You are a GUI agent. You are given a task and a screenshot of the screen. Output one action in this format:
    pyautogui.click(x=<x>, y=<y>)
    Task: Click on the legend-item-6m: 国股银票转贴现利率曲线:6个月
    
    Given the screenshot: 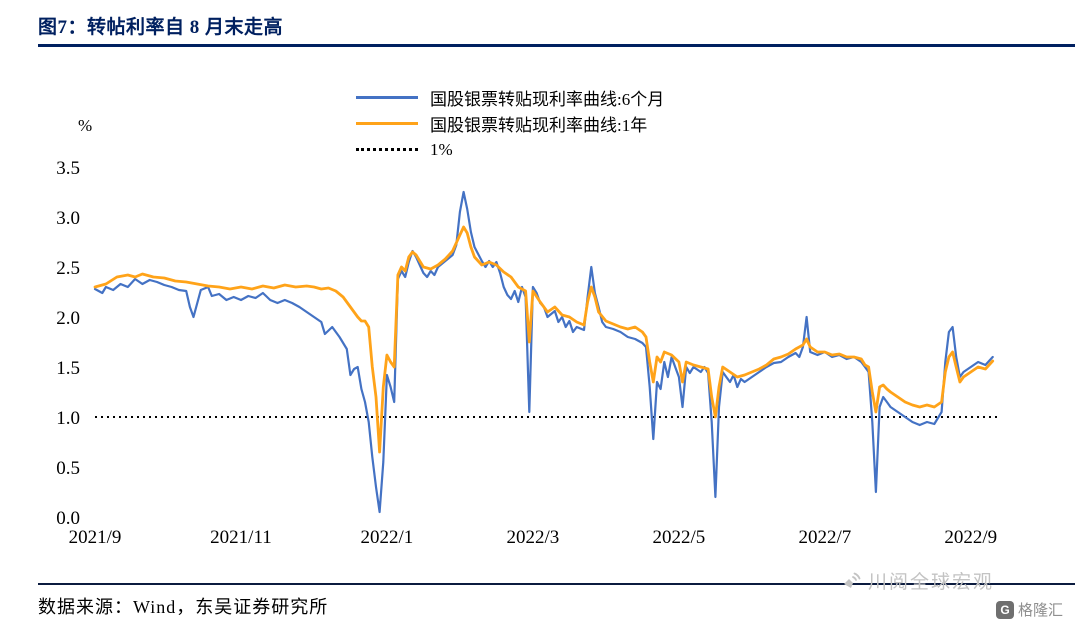 What is the action you would take?
    pyautogui.click(x=510, y=97)
    